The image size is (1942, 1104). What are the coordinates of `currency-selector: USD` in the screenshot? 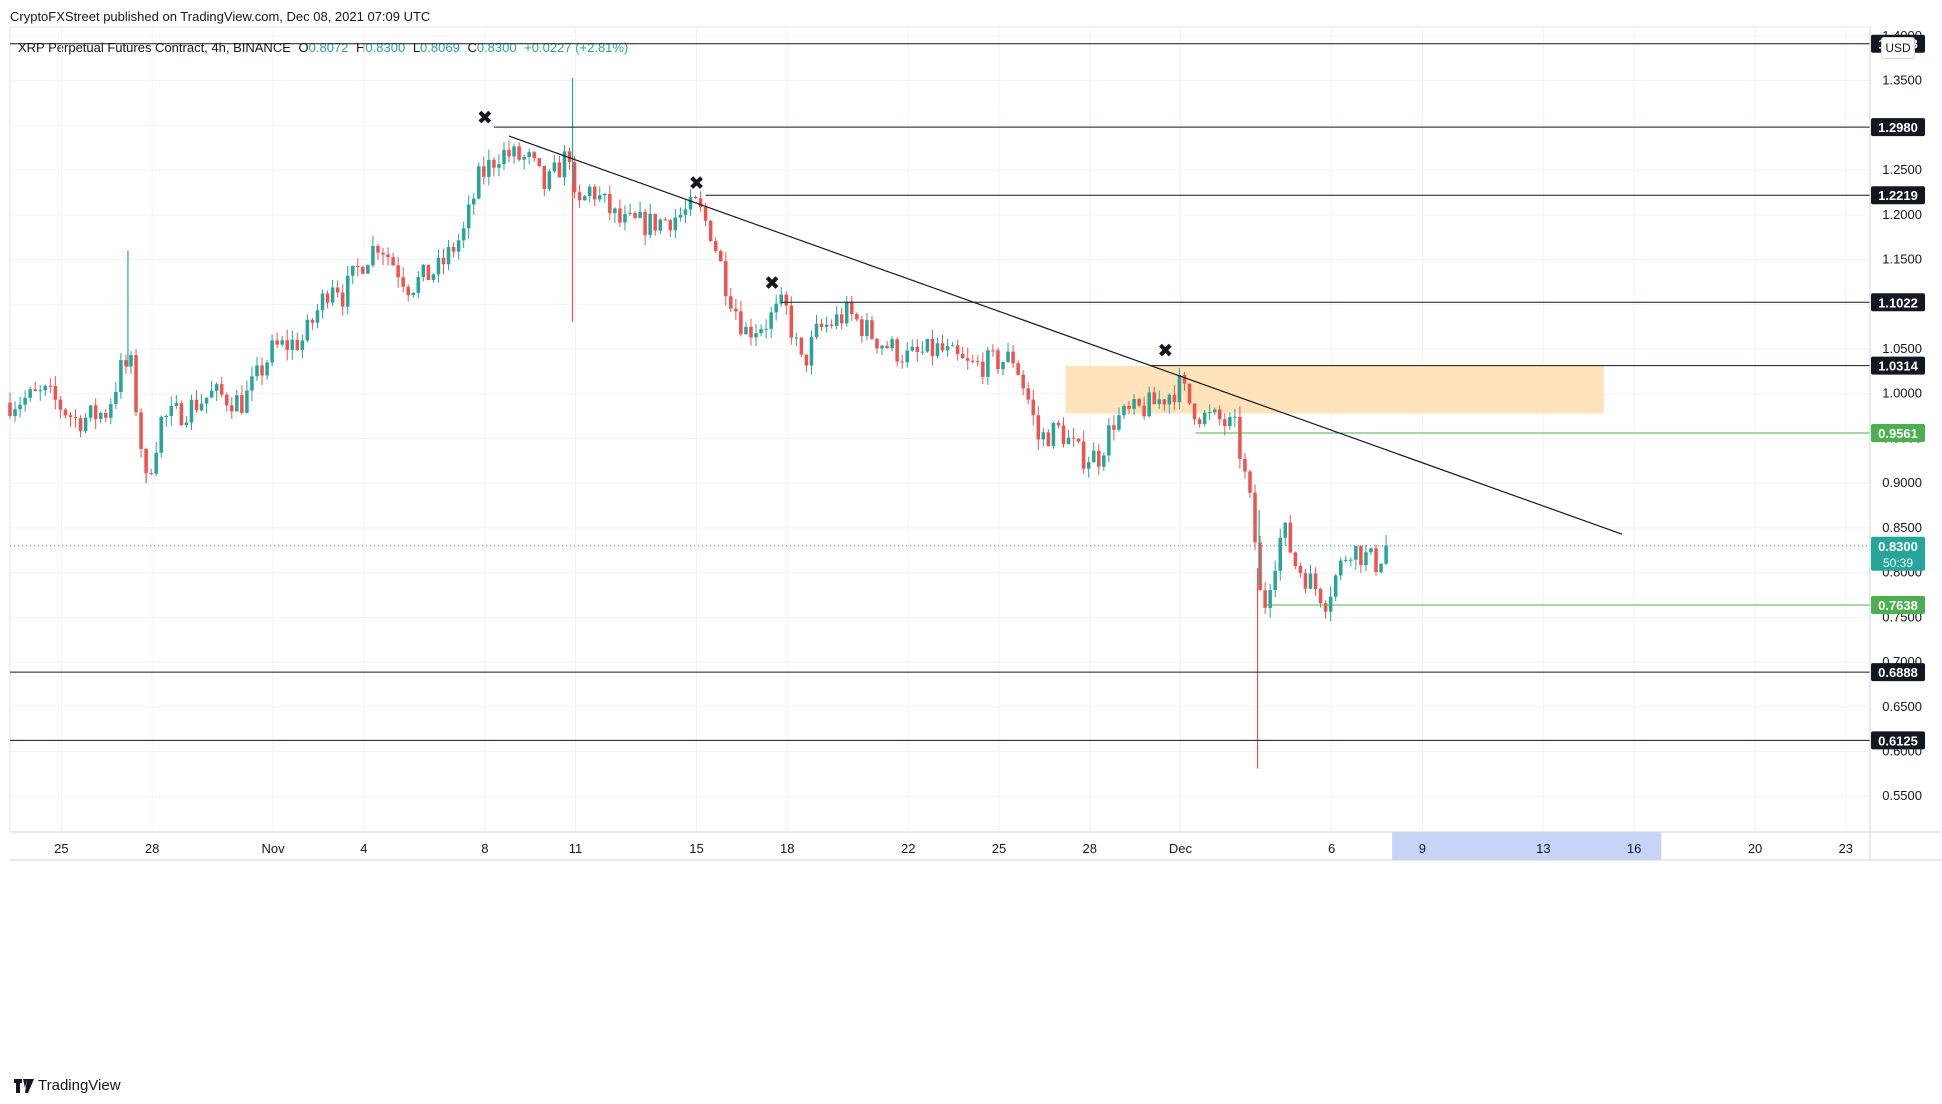 It's located at (1898, 48).